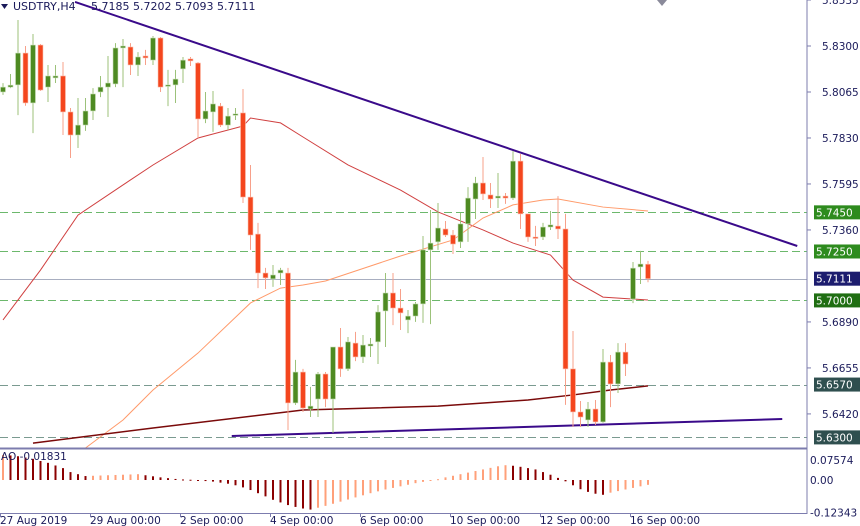 The width and height of the screenshot is (860, 526). What do you see at coordinates (840, 415) in the screenshot?
I see `price-tick-label: 5.6420` at bounding box center [840, 415].